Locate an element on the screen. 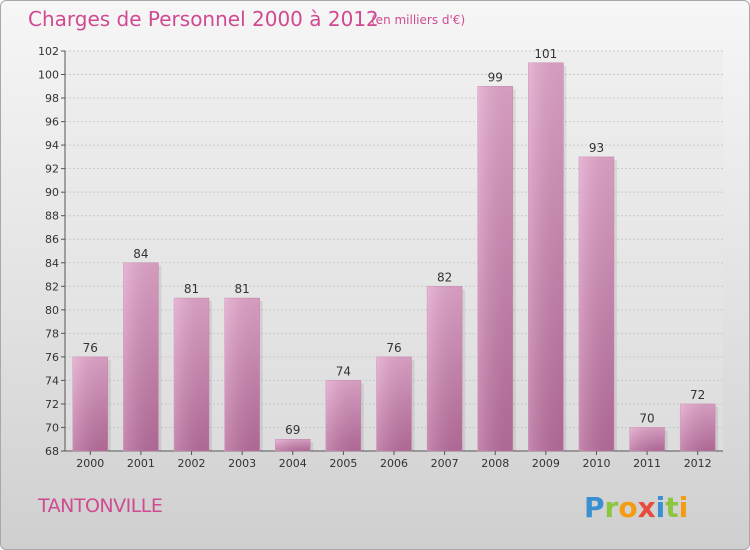 This screenshot has height=550, width=750. y-tick-label: 88 is located at coordinates (52, 216).